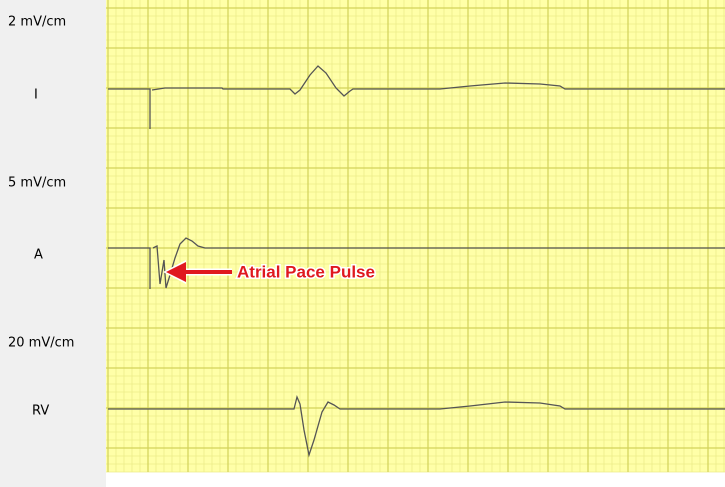  What do you see at coordinates (37, 22) in the screenshot?
I see `scale-label: 2 mV/cm` at bounding box center [37, 22].